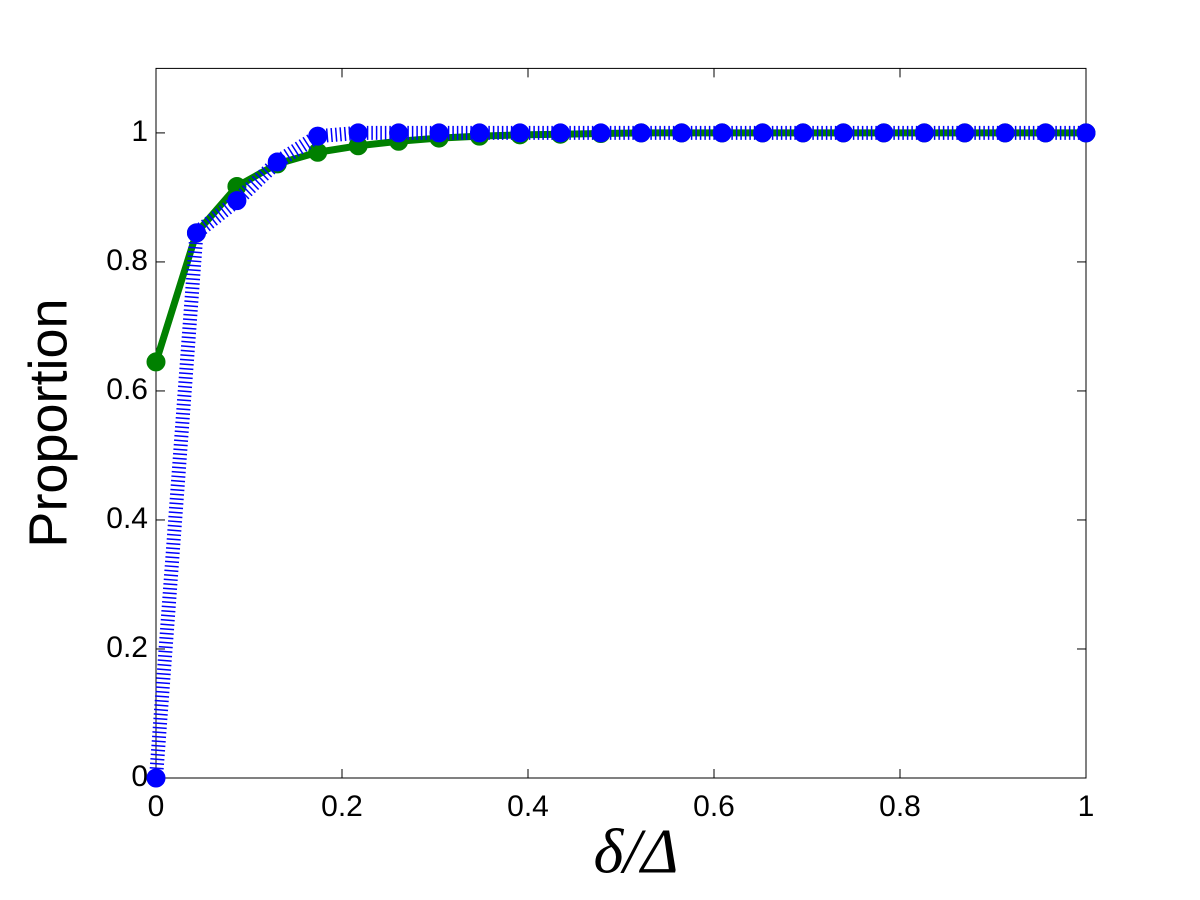 The image size is (1200, 900). What do you see at coordinates (127, 389) in the screenshot?
I see `y-tick-label: 0.6` at bounding box center [127, 389].